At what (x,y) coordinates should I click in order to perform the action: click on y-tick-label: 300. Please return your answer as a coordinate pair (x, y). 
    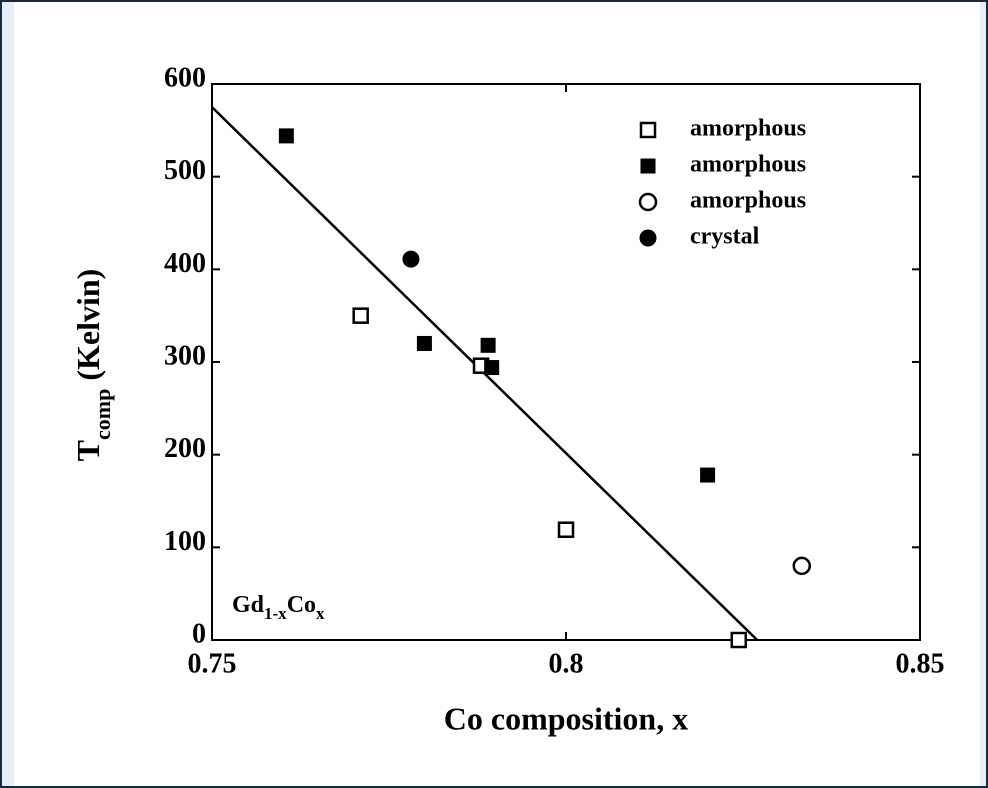
    Looking at the image, I should click on (185, 355).